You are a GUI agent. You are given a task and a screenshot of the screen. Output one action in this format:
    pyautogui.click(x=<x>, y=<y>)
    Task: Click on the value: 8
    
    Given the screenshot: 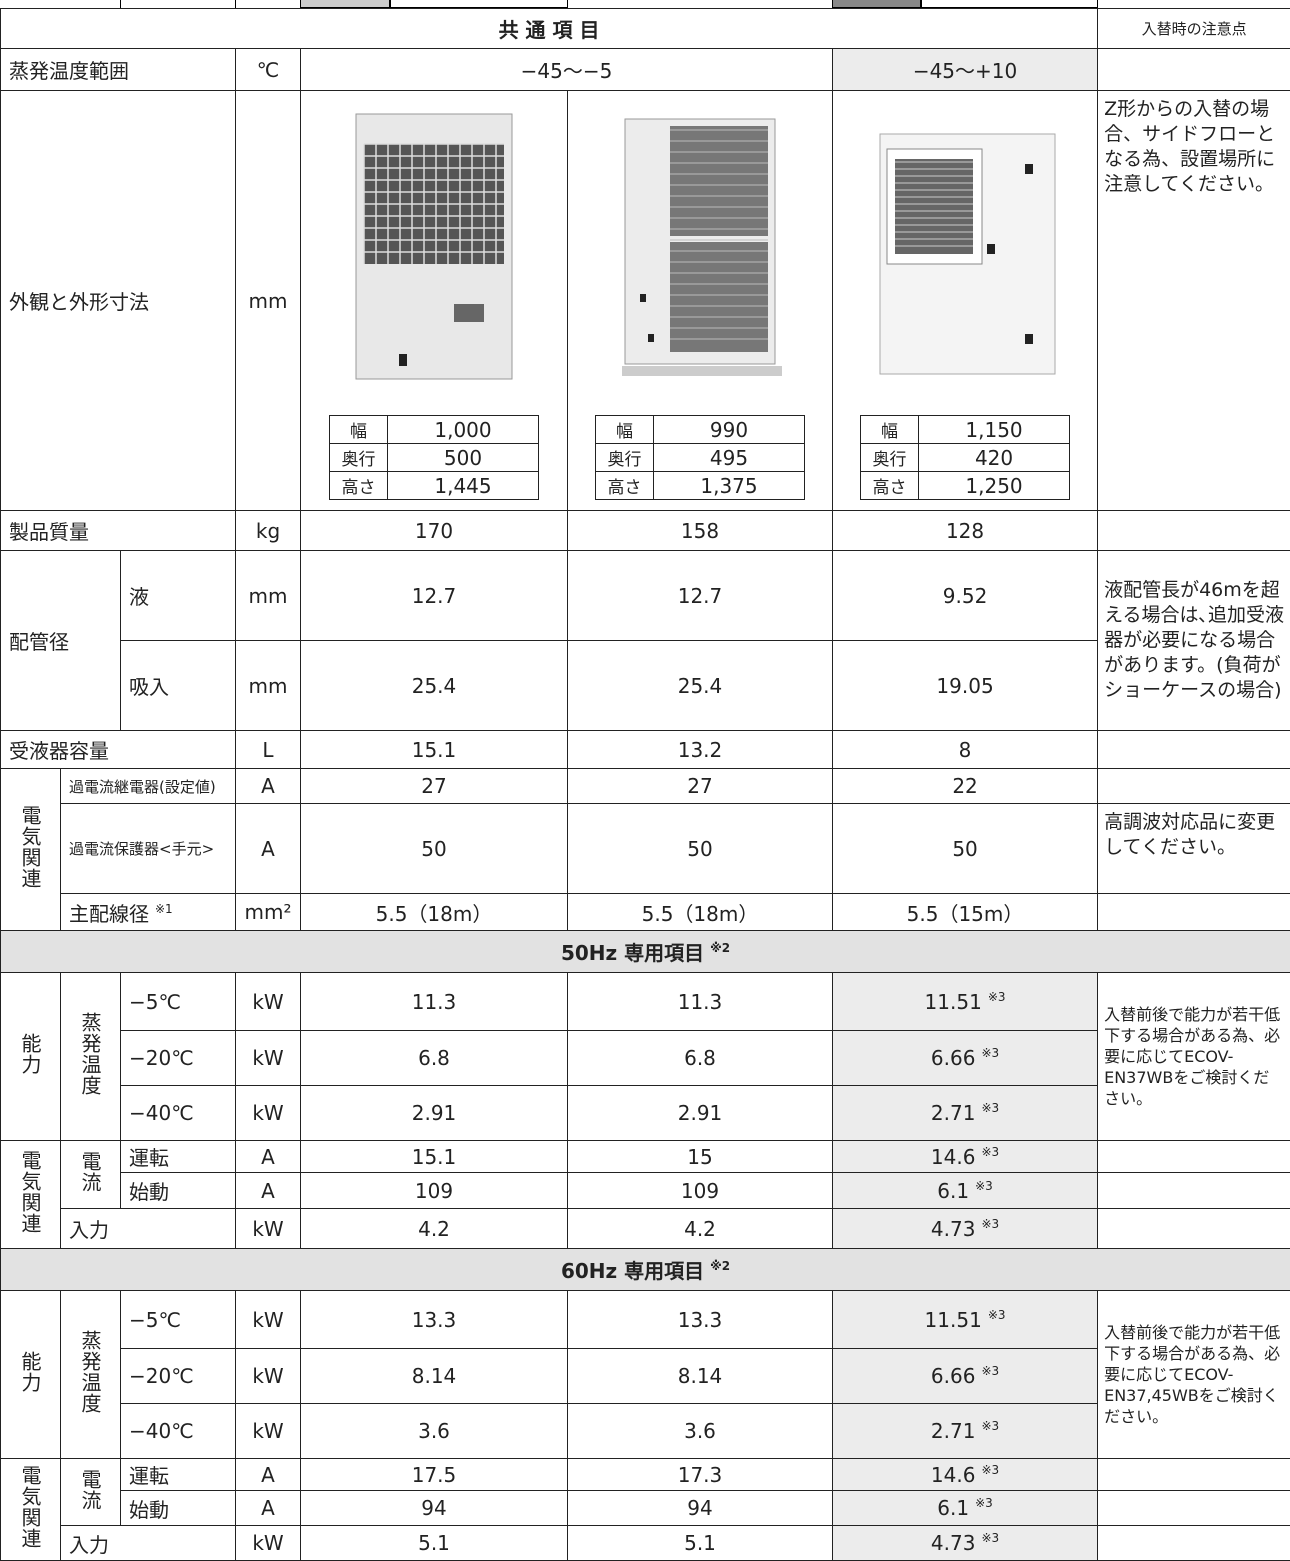 What is the action you would take?
    pyautogui.click(x=965, y=750)
    